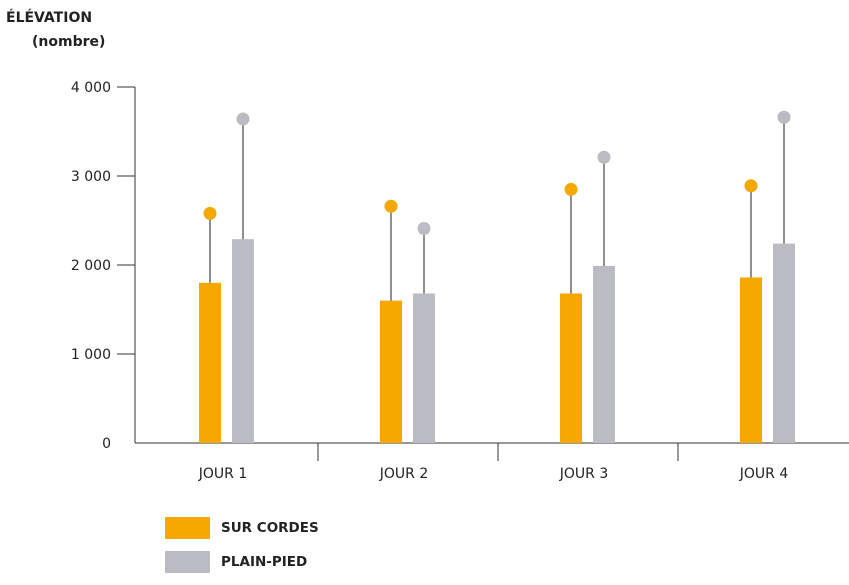 The width and height of the screenshot is (849, 585). I want to click on x-tick-label: JOUR 2, so click(403, 474).